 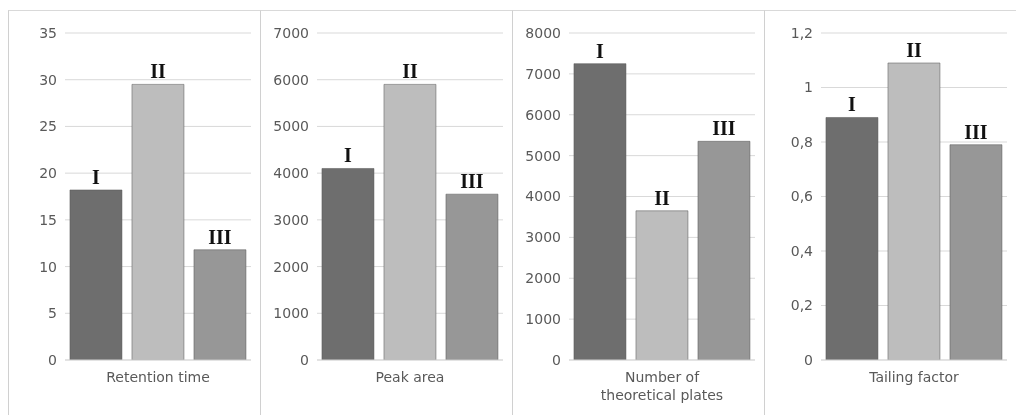 I want to click on y-tick-label: 10, so click(x=48, y=266).